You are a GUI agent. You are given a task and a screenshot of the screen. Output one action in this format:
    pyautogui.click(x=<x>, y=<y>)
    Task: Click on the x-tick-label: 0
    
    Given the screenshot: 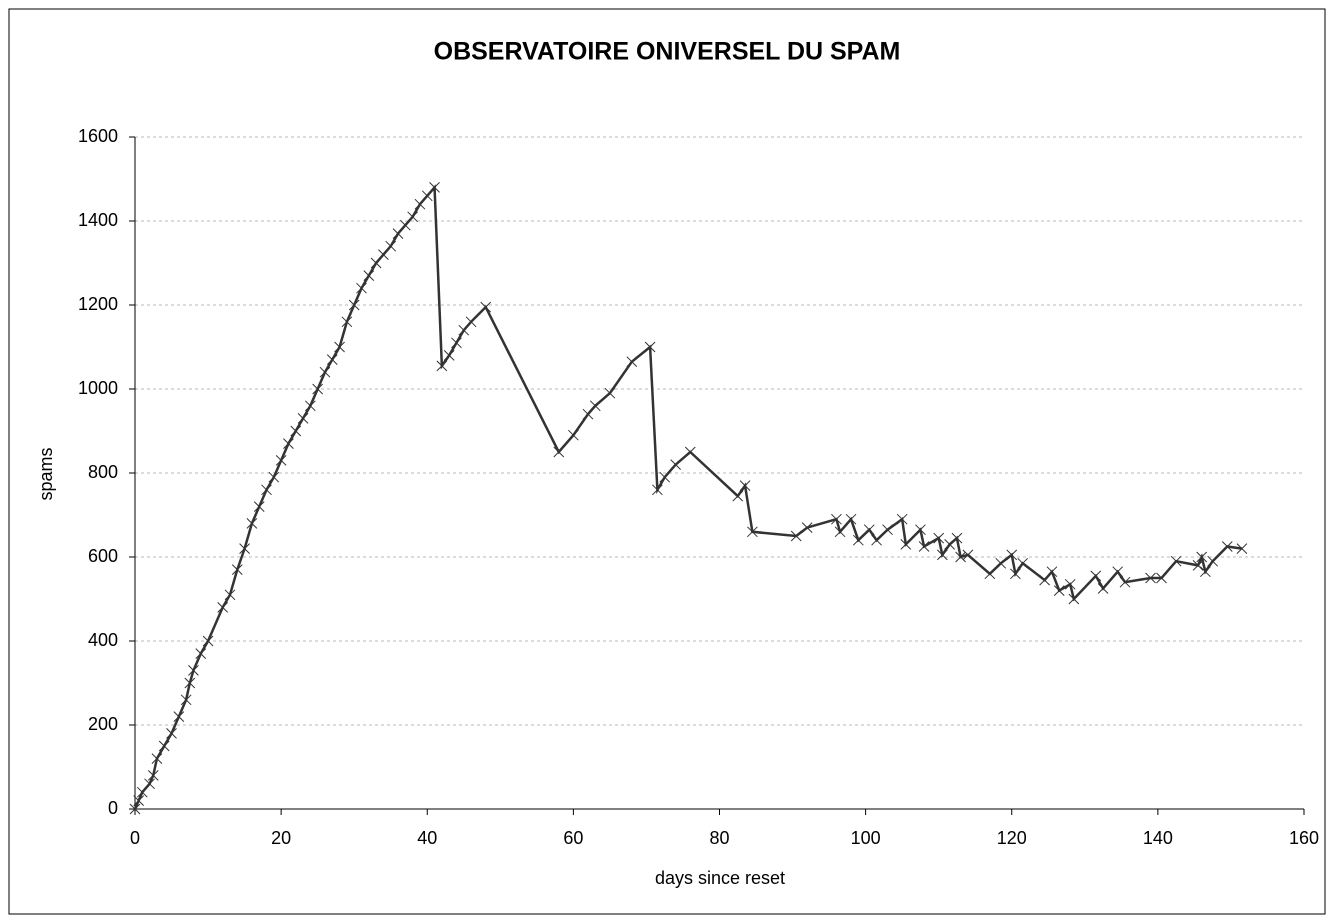 What is the action you would take?
    pyautogui.click(x=135, y=838)
    